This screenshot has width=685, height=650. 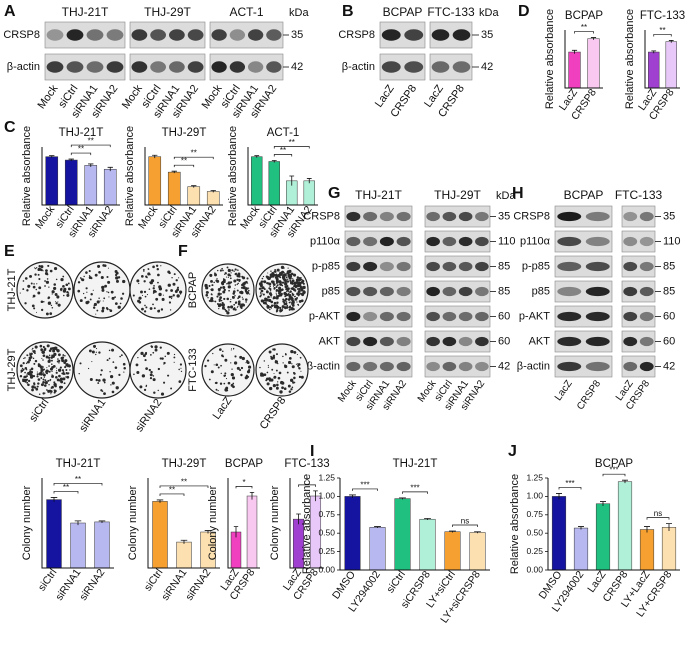 I want to click on bar, so click(x=274, y=183).